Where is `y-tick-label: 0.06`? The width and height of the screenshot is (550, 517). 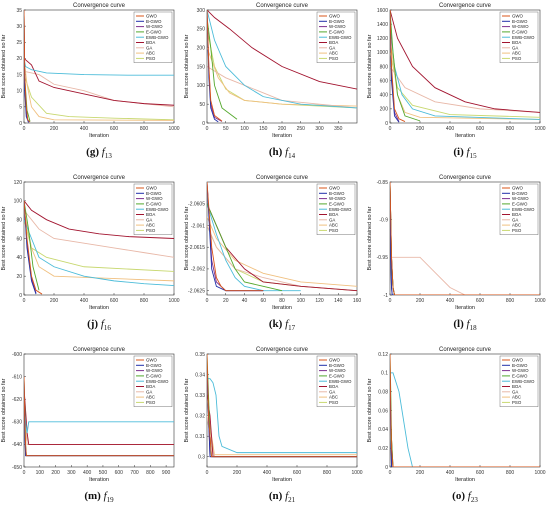
y-tick-label: 0.06 is located at coordinates (383, 411).